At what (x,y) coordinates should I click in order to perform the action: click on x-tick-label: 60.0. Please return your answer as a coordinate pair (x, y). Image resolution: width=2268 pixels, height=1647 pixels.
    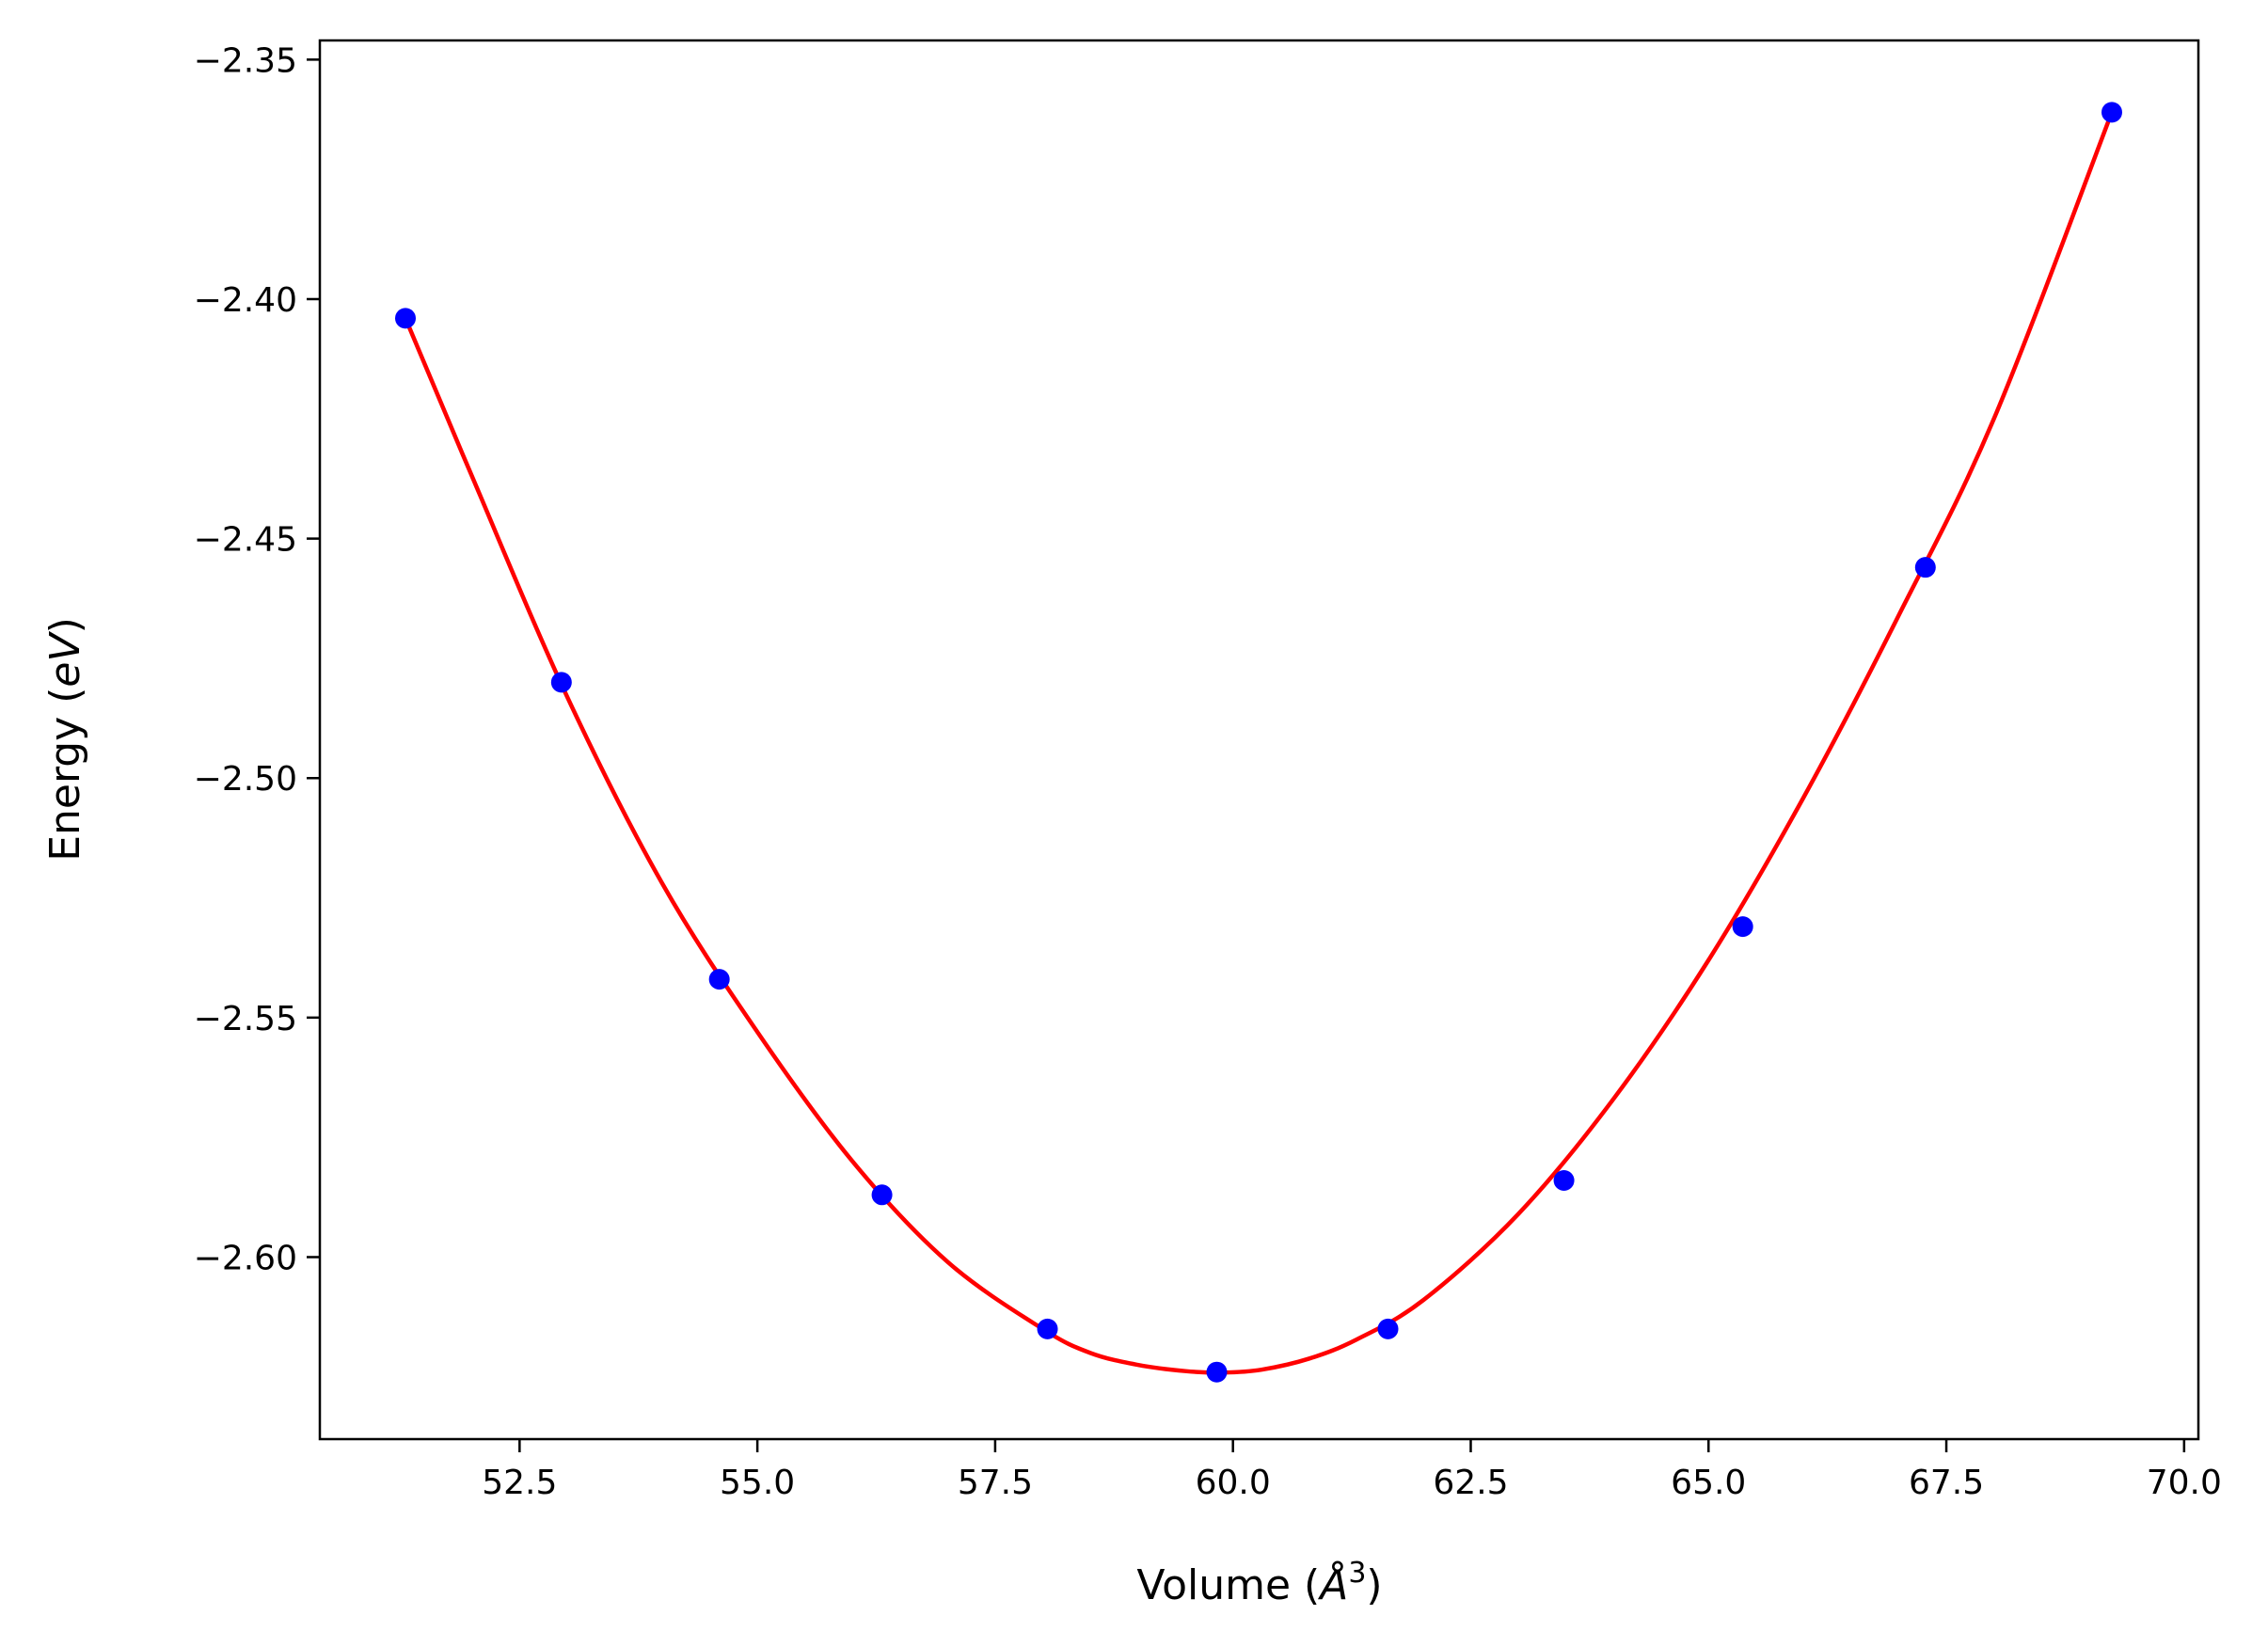
    Looking at the image, I should click on (1233, 1483).